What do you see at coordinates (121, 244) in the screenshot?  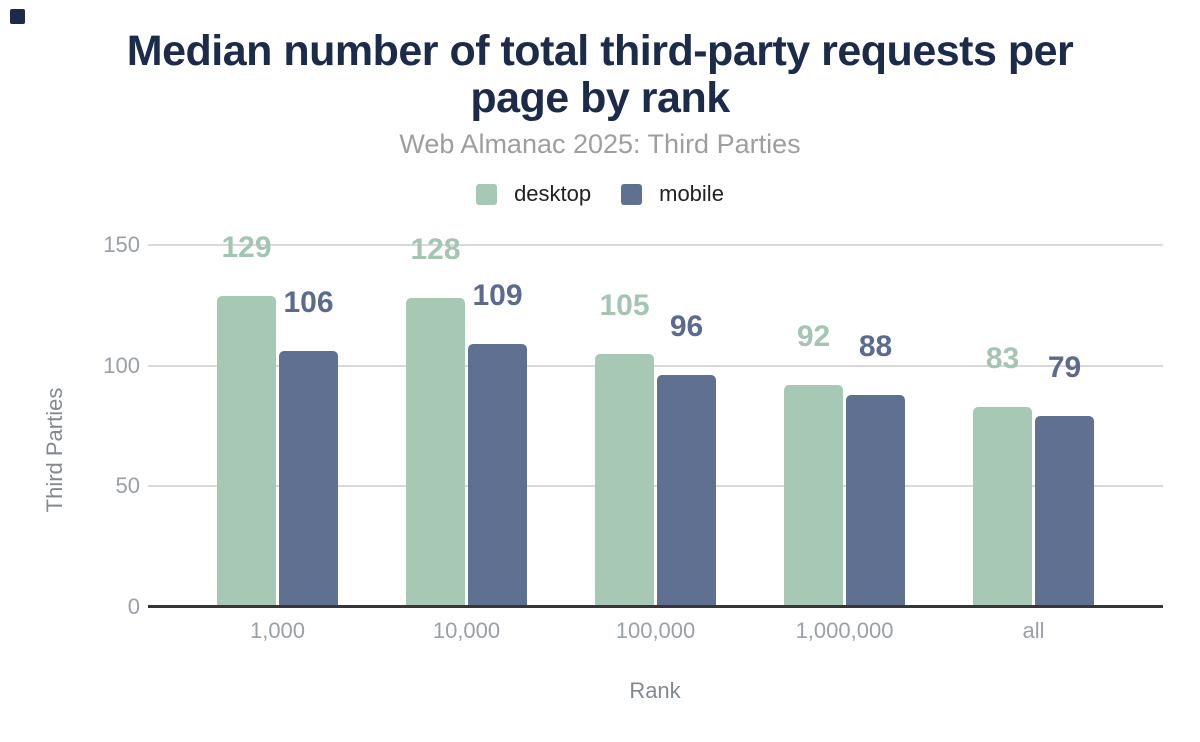 I see `y-axis-tick-label-150: 150` at bounding box center [121, 244].